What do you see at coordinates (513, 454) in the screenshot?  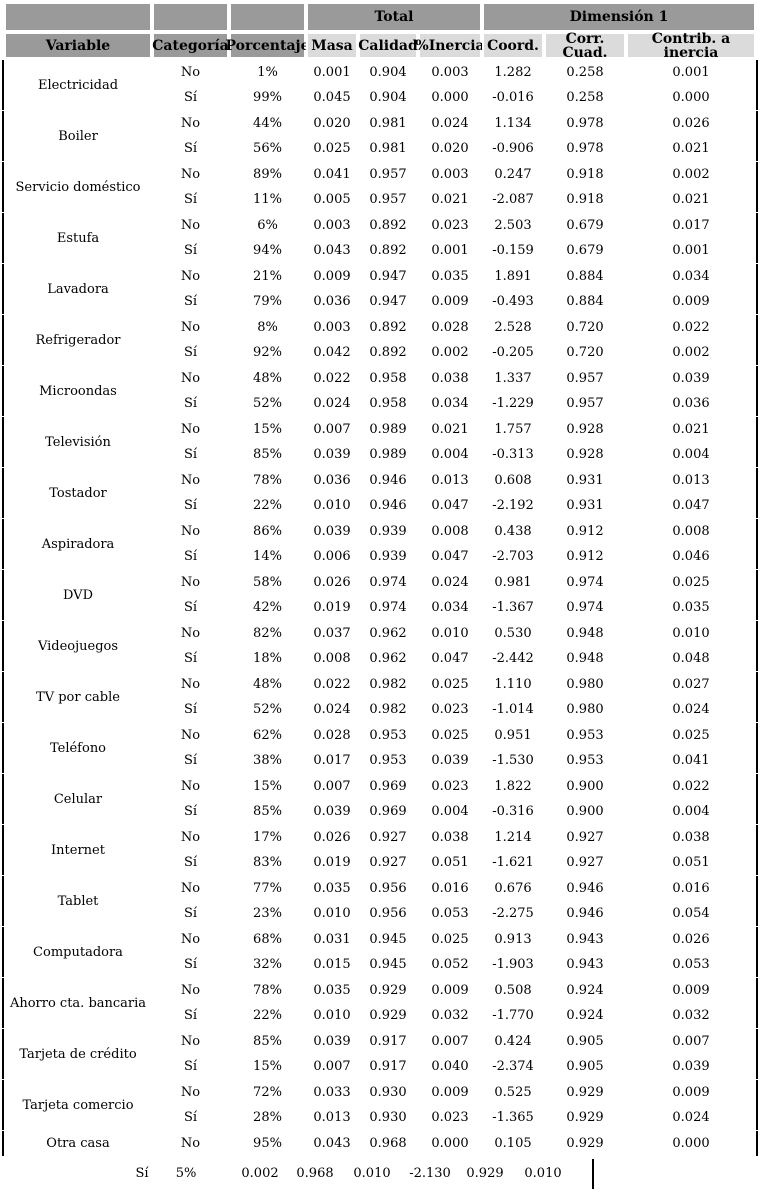 I see `cell-coord: -0.313` at bounding box center [513, 454].